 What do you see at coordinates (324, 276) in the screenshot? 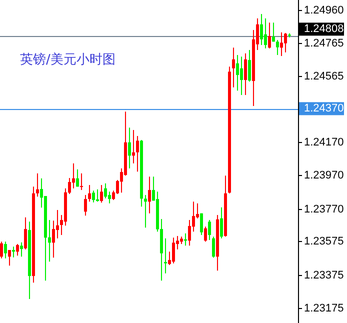
I see `y-tick-label: 1.23375` at bounding box center [324, 276].